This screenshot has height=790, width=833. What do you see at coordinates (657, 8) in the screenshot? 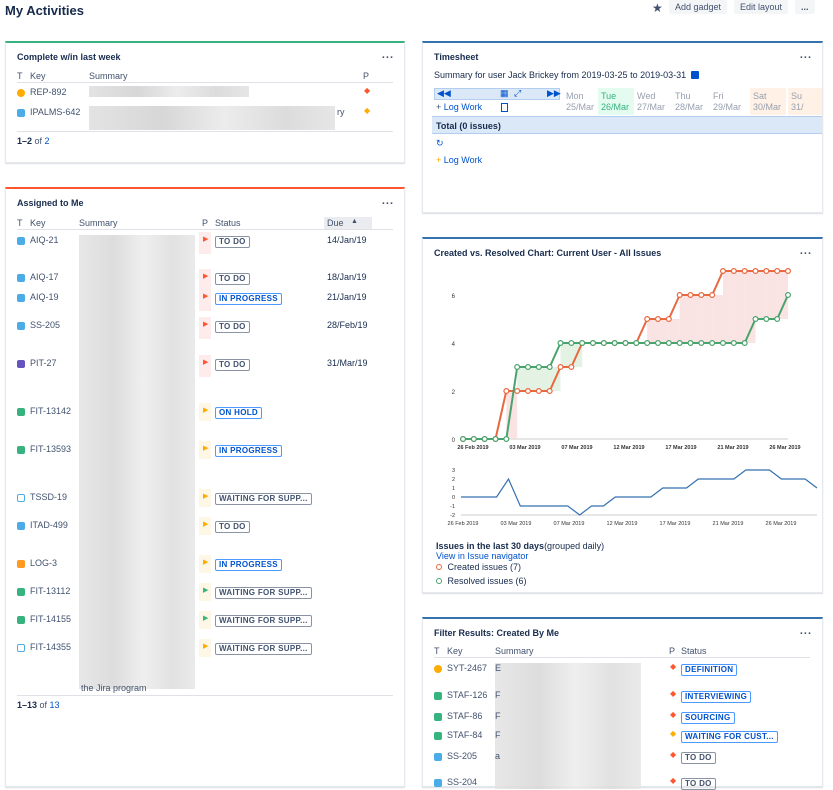
I see `star-icon: ★` at bounding box center [657, 8].